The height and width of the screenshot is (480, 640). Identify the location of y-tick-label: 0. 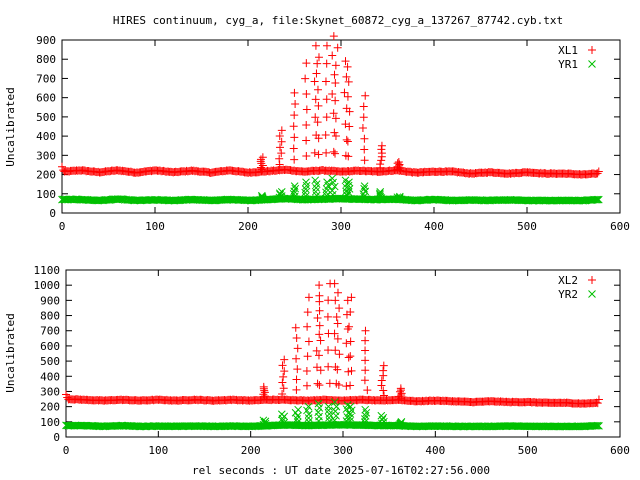
(52, 213).